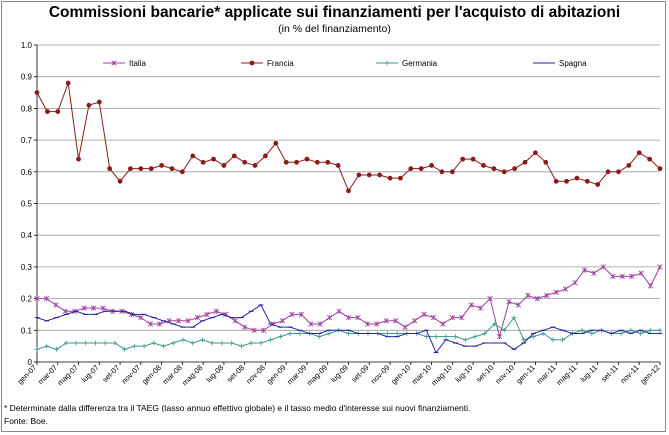 Image resolution: width=669 pixels, height=435 pixels. What do you see at coordinates (421, 374) in the screenshot?
I see `x-tick-label: mar-10` at bounding box center [421, 374].